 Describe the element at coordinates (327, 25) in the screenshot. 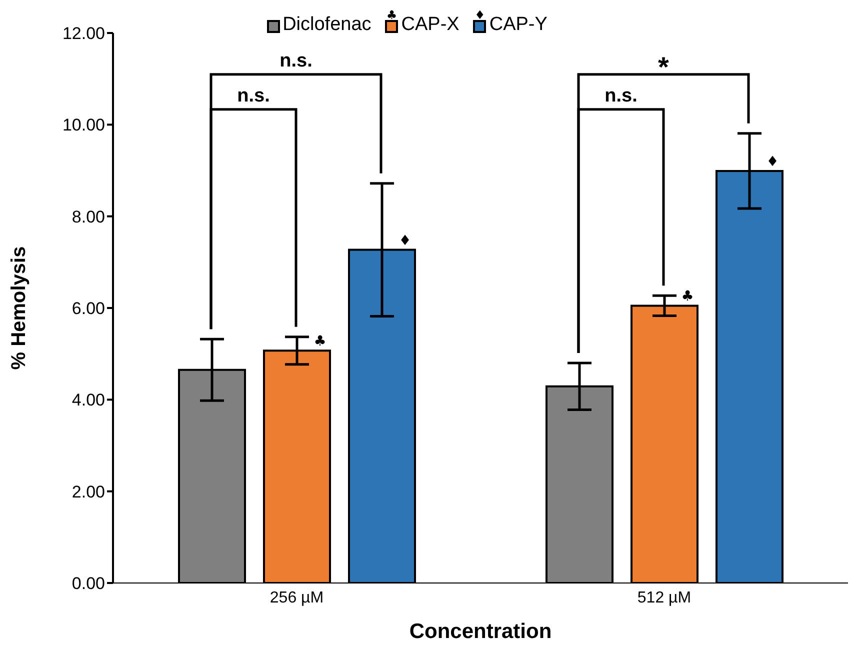

I see `legend-label: Diclofenac` at that location.